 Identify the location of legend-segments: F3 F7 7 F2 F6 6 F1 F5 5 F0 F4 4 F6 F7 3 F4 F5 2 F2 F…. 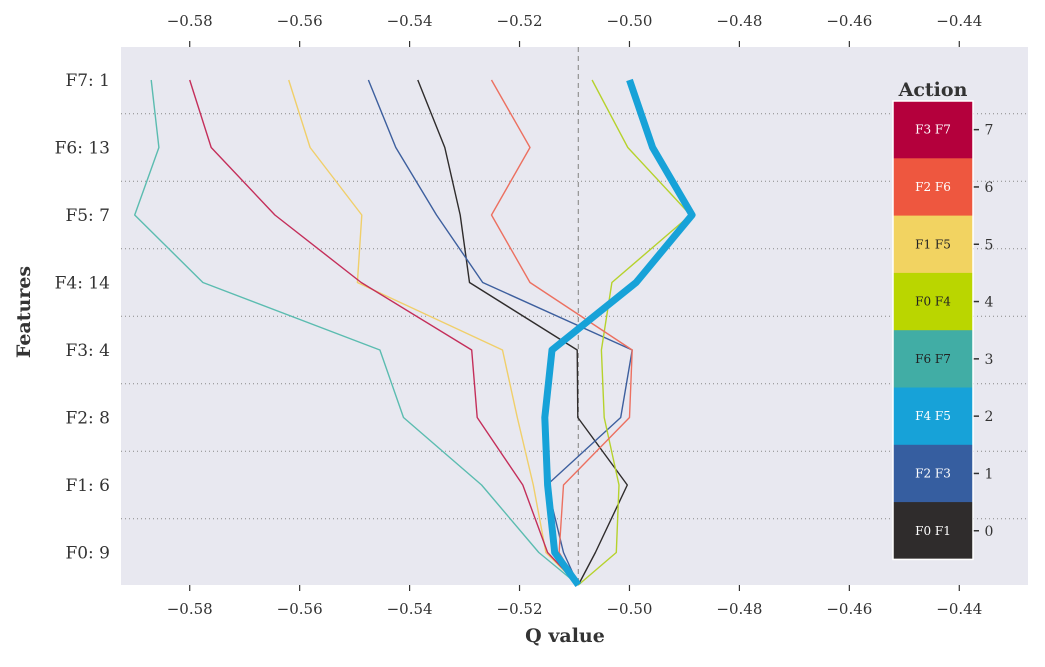
(943, 330).